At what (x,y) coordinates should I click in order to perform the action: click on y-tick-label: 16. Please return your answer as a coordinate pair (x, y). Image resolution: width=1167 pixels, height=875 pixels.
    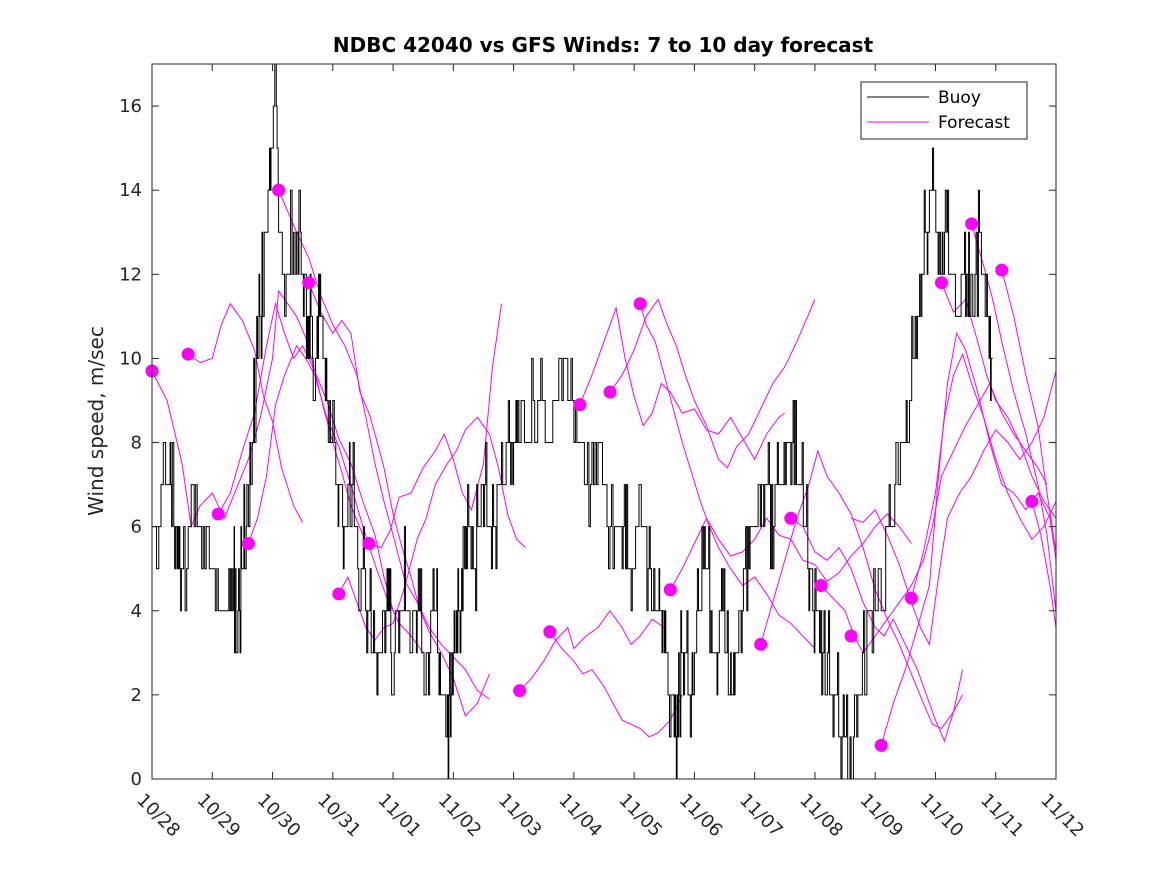
    Looking at the image, I should click on (130, 106).